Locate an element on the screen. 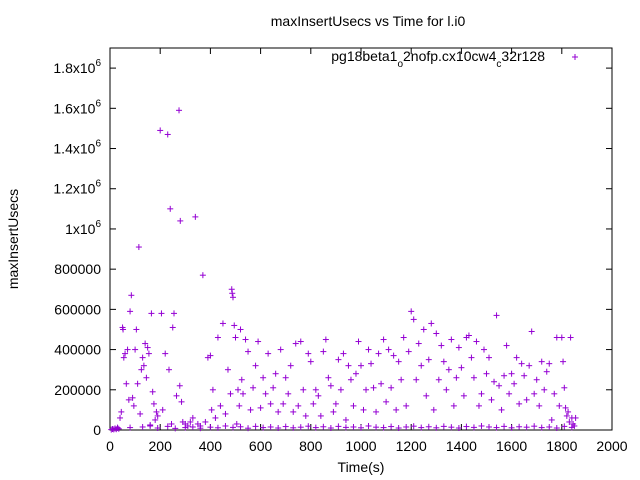 The width and height of the screenshot is (640, 480). x-tick-label: 800 is located at coordinates (311, 446).